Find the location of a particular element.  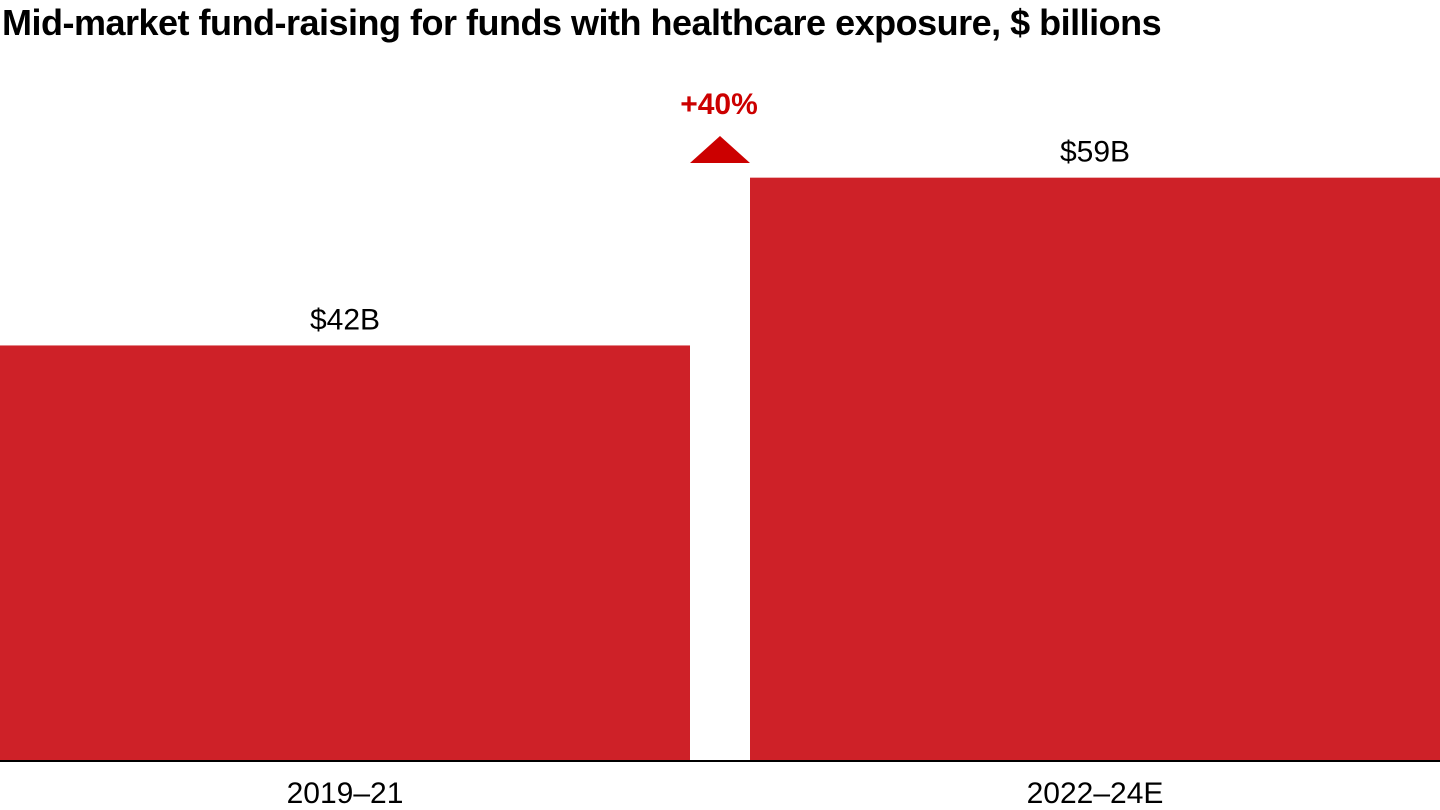

x-tick-label-2: 2022–24E is located at coordinates (1095, 793).